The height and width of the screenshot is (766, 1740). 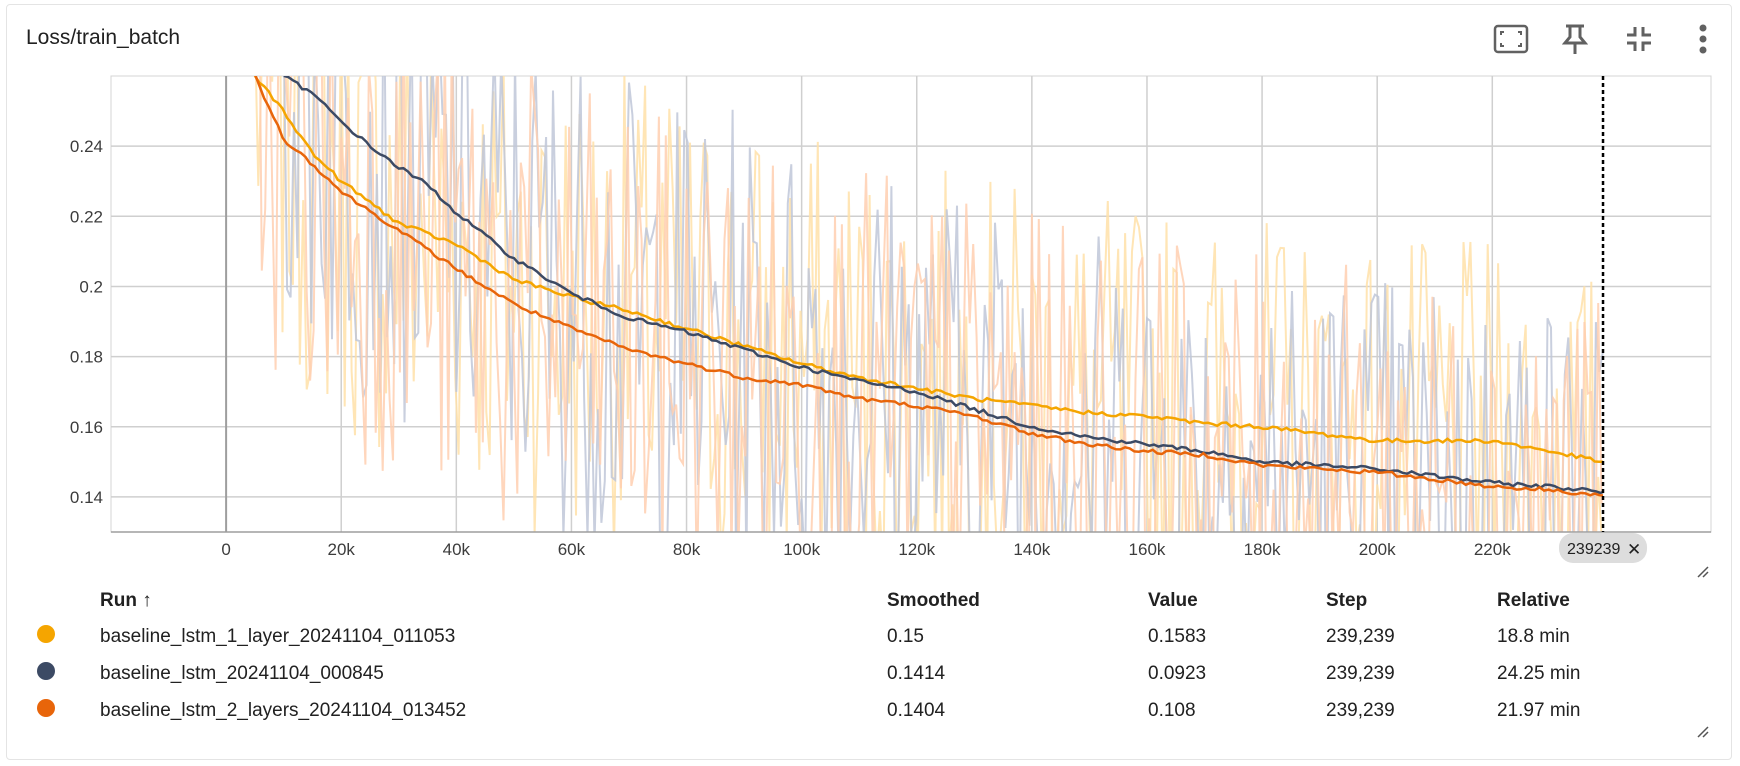 I want to click on fit-to-view-icon, so click(x=1511, y=39).